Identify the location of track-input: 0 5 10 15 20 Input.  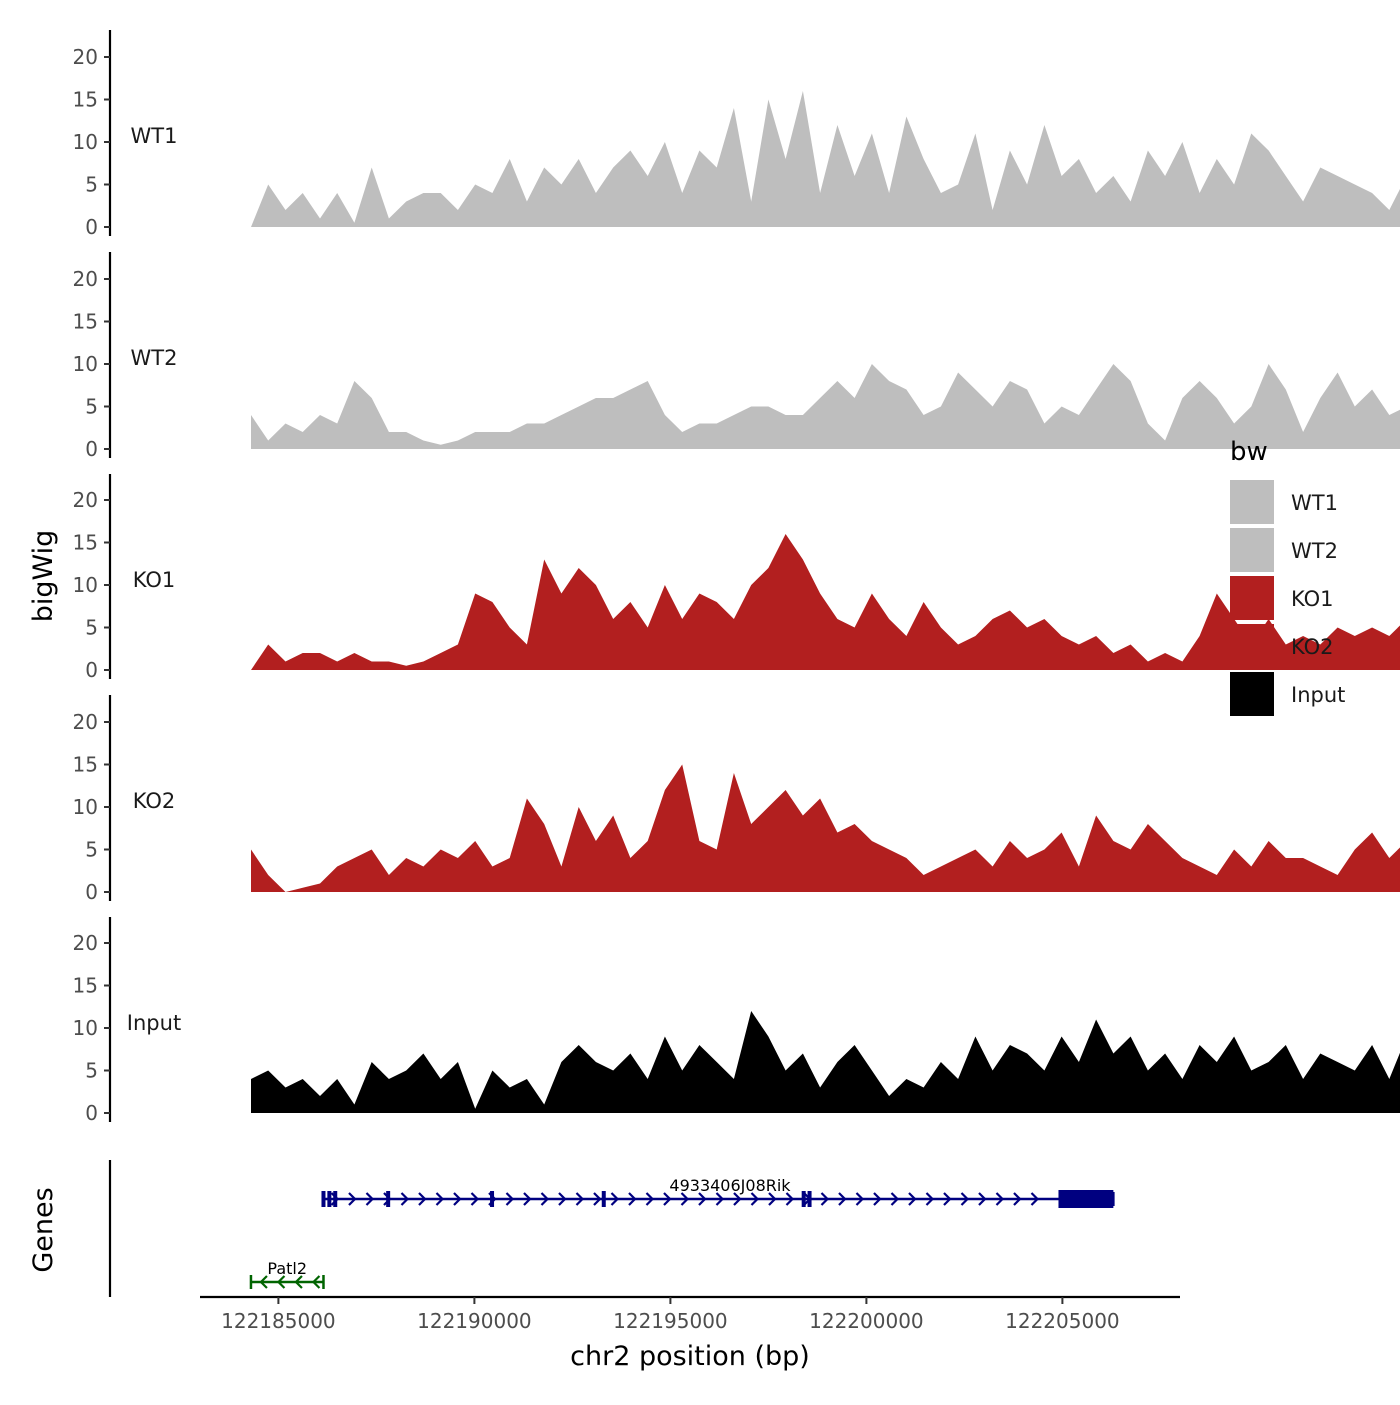
(736, 1021).